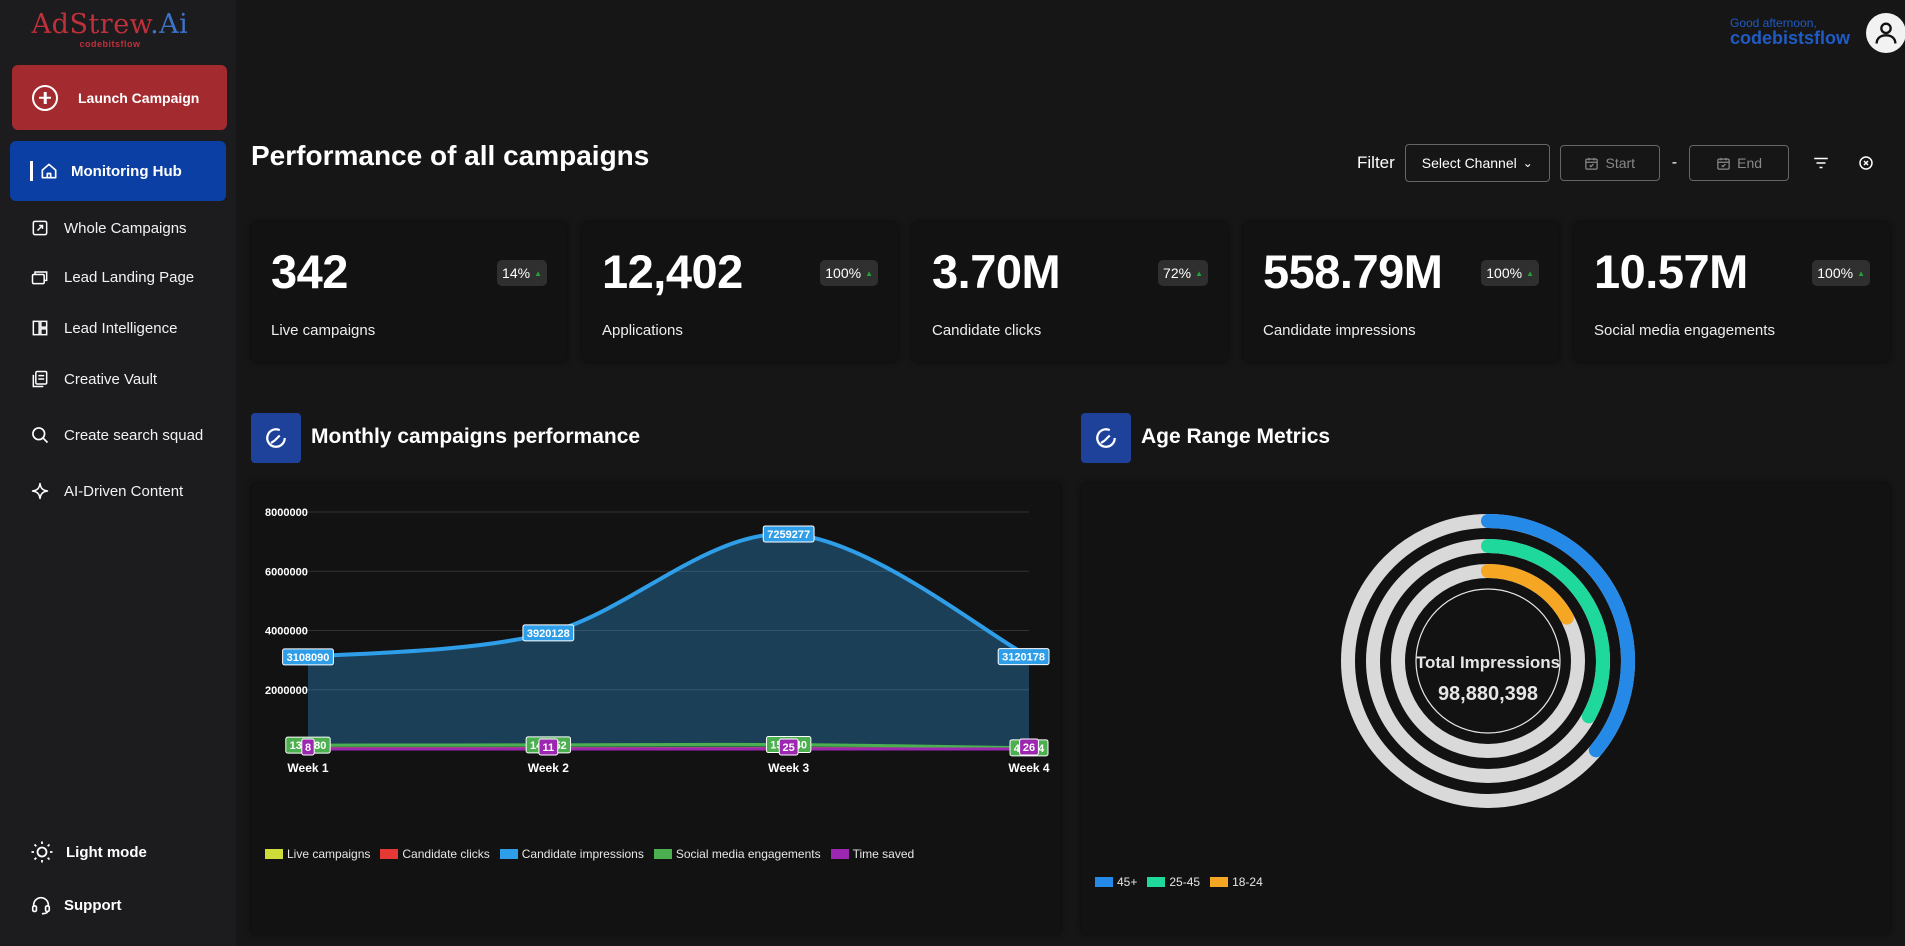  I want to click on legend-item: 25-45, so click(1173, 882).